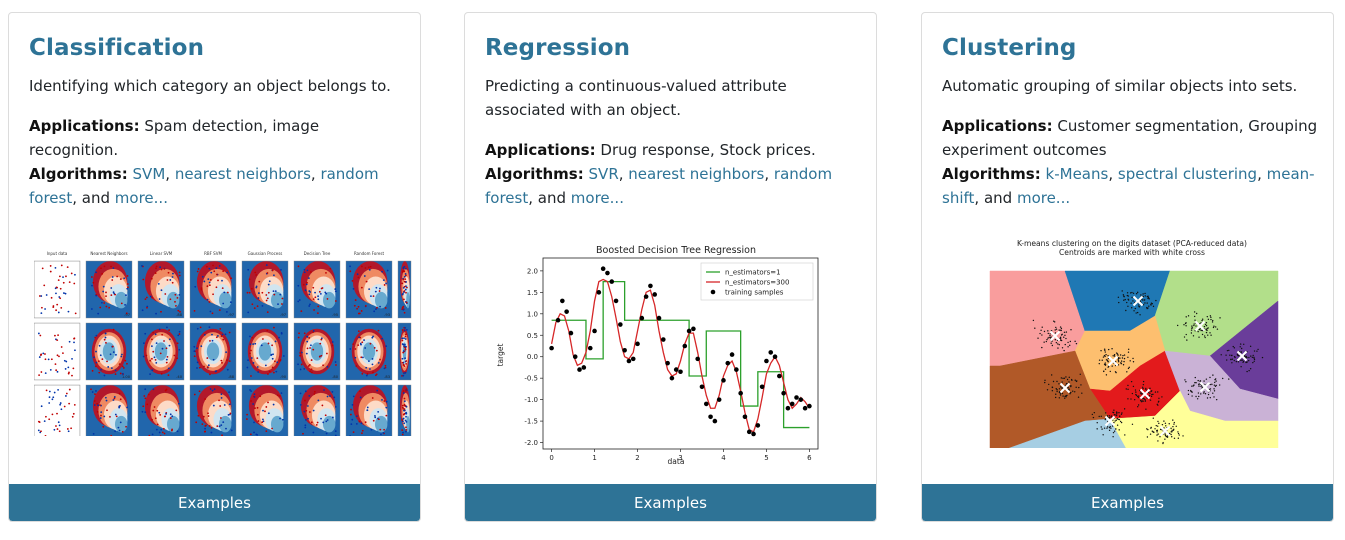 The width and height of the screenshot is (1345, 540). Describe the element at coordinates (1077, 174) in the screenshot. I see `algorithm-link-k-means: k-Means` at that location.